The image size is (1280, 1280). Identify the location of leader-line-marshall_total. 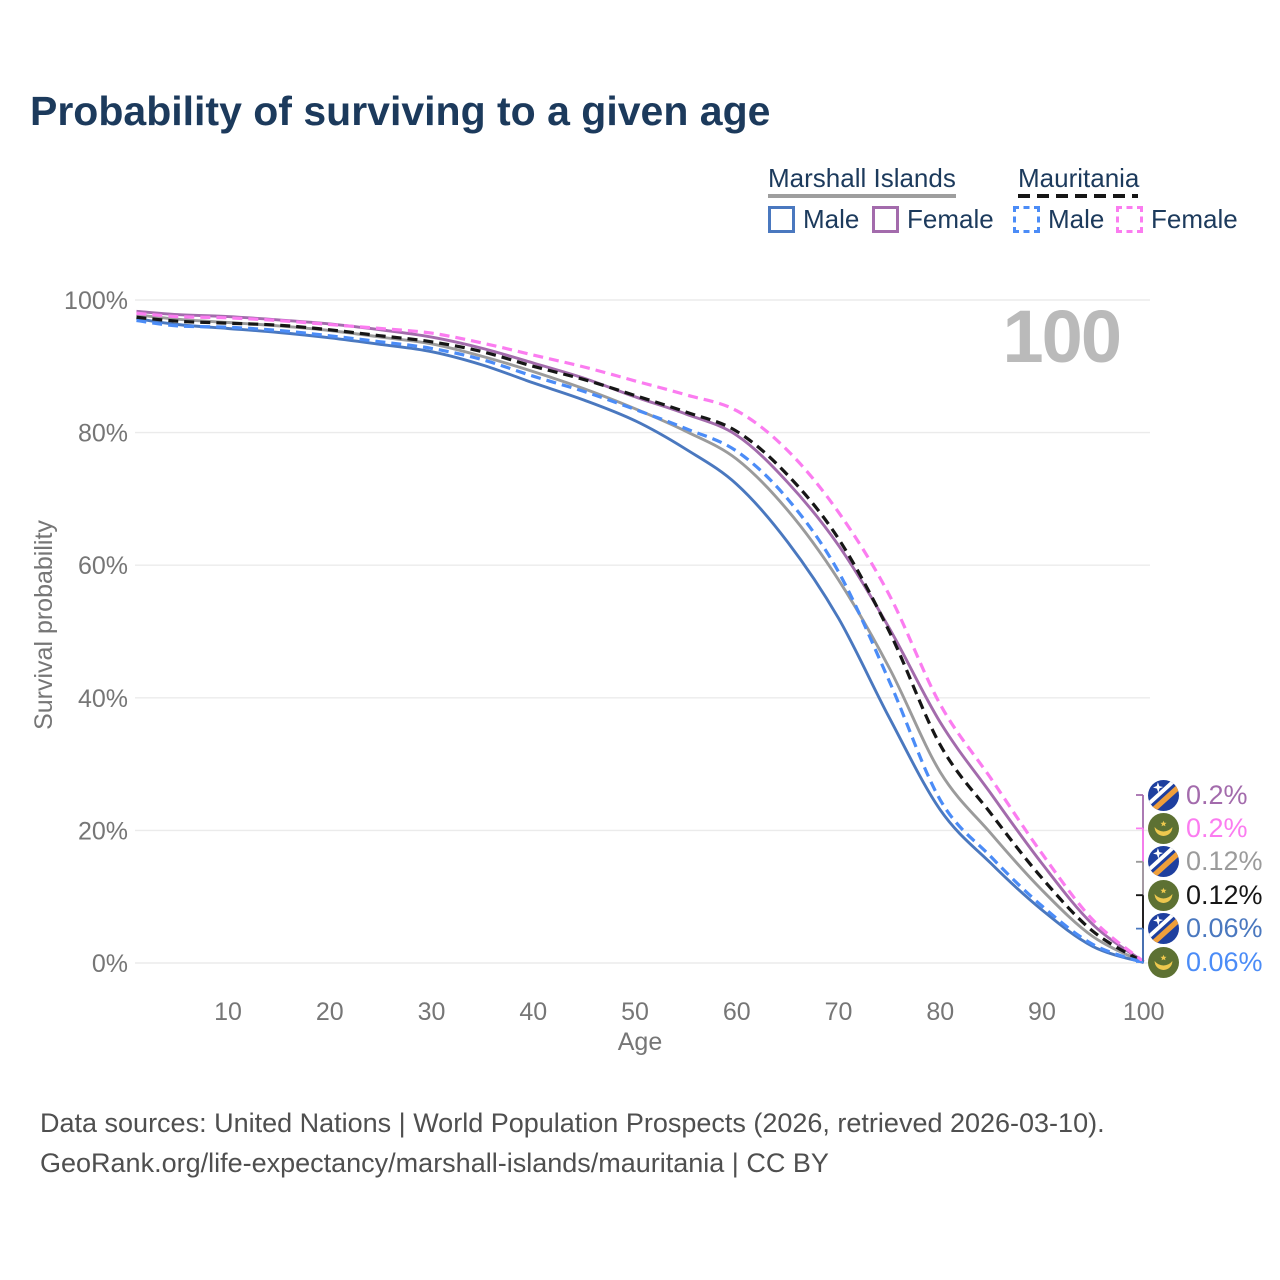
(1140, 911).